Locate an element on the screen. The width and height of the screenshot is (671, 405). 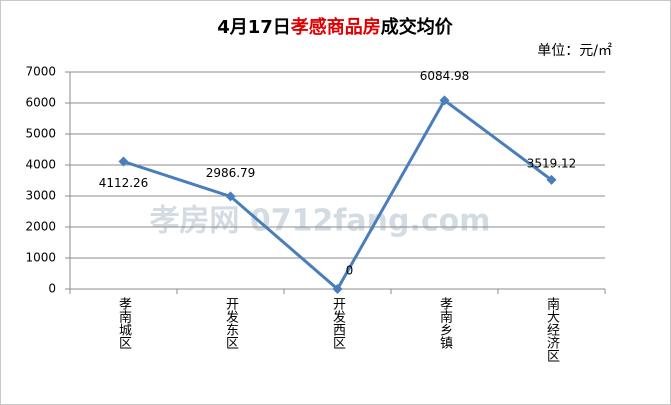
y-tick-label: 2000 is located at coordinates (40, 227).